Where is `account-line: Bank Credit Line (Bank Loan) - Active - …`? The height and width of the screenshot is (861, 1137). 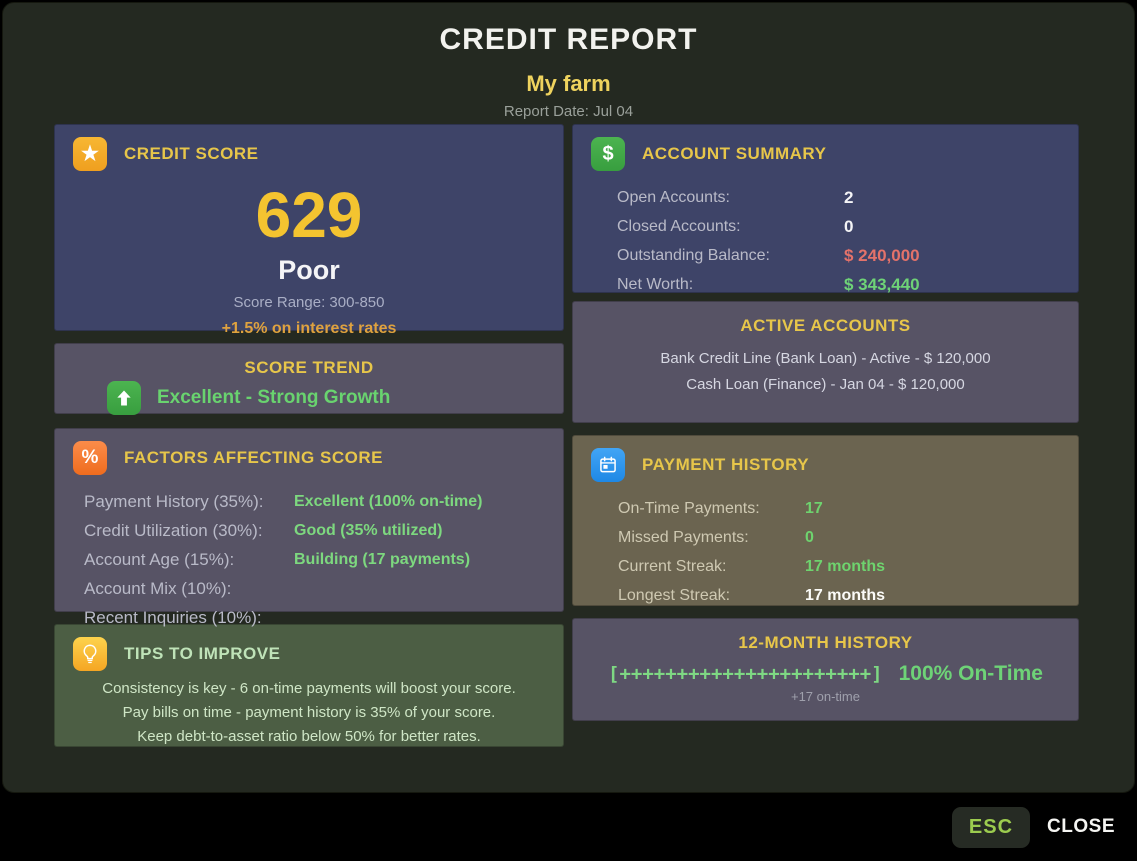
account-line: Bank Credit Line (Bank Loan) - Active - … is located at coordinates (825, 358).